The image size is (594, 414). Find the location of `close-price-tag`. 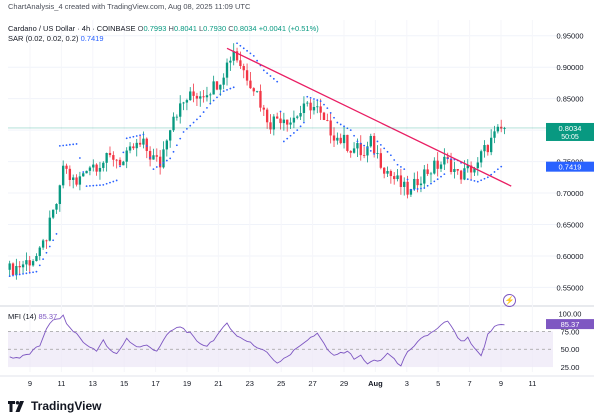

close-price-tag is located at coordinates (570, 131).